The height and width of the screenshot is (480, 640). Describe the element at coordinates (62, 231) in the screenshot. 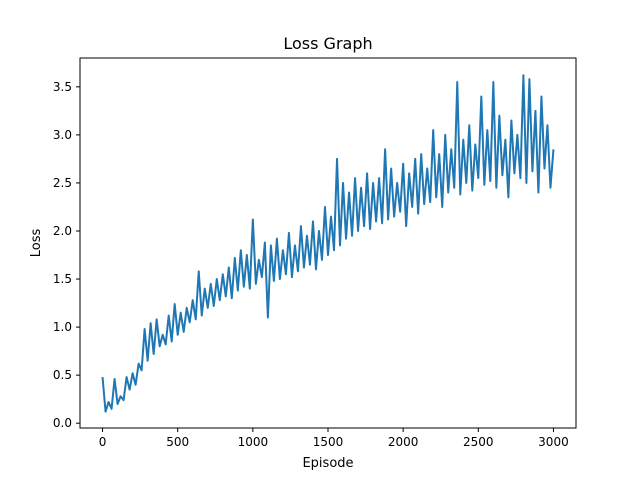

I see `y-tick-label: 2.0` at that location.